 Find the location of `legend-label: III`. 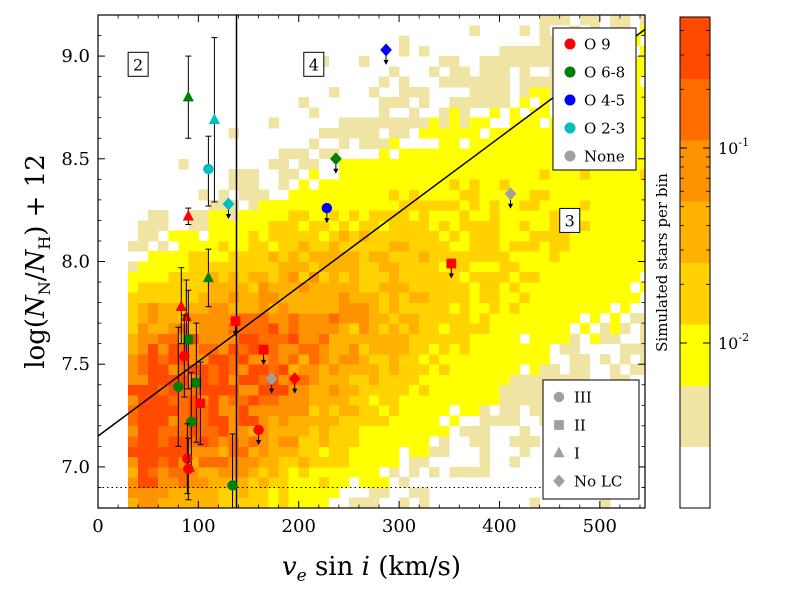

legend-label: III is located at coordinates (583, 398).